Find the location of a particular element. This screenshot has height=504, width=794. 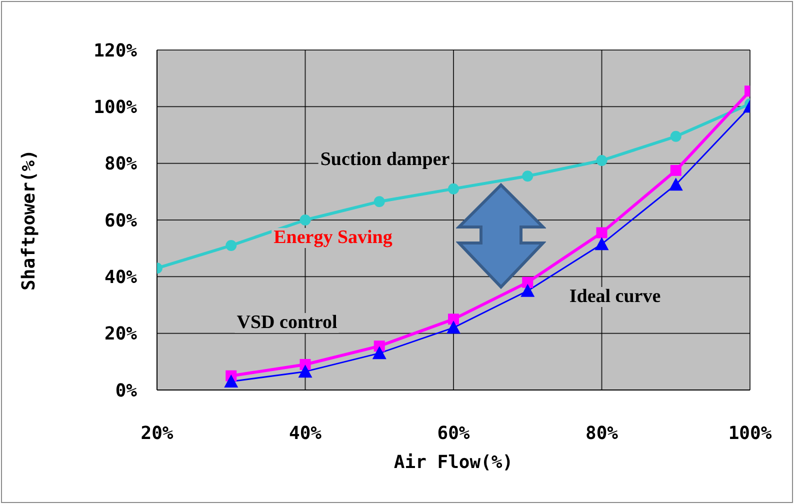

y-tick-label: 80% is located at coordinates (121, 164).